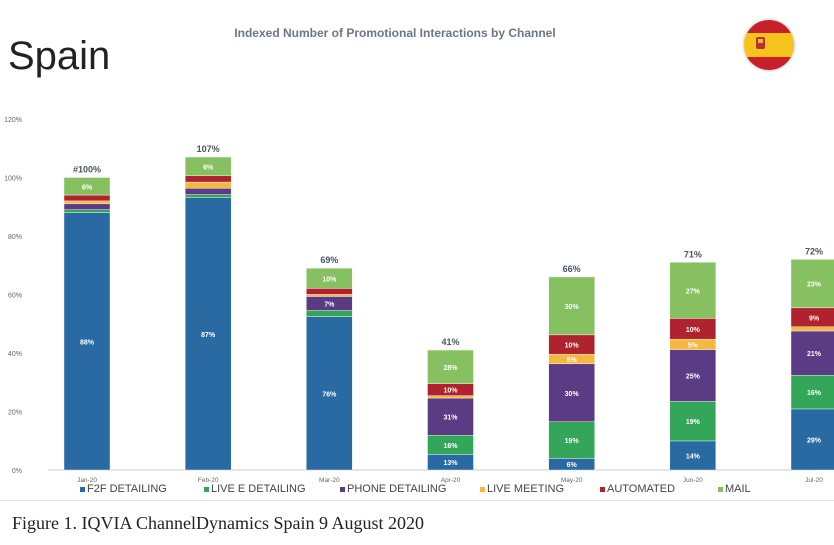 The width and height of the screenshot is (834, 545). Describe the element at coordinates (814, 480) in the screenshot. I see `x-tick-label: Jul-20` at that location.